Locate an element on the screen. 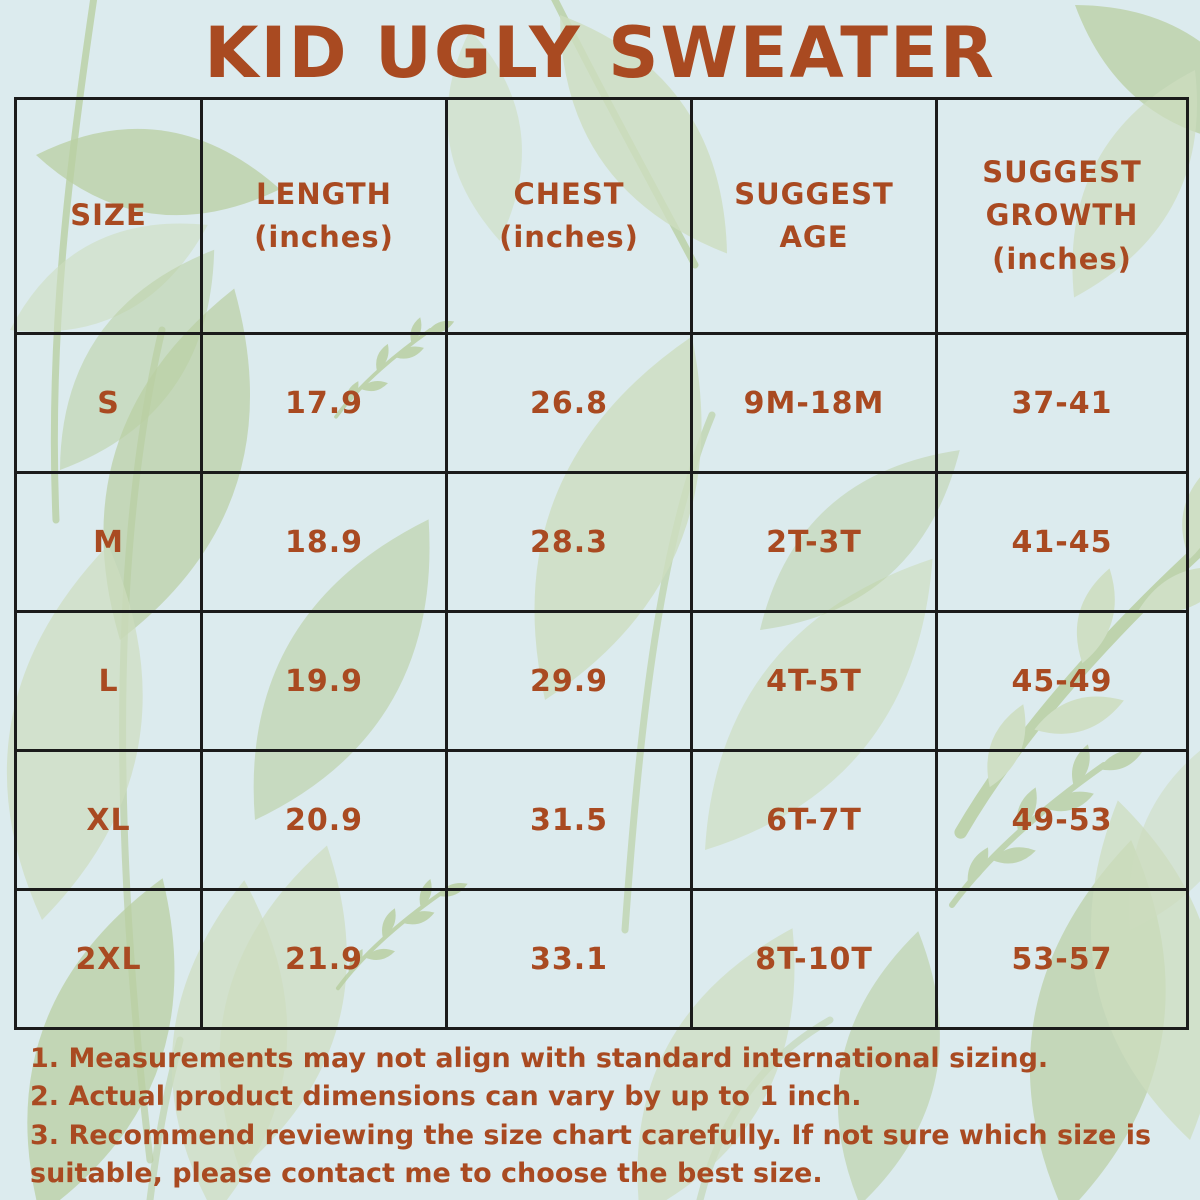 This screenshot has width=1200, height=1200. table-row-m: M 18.9 28.3 2T-3T 41-45 is located at coordinates (601, 542).